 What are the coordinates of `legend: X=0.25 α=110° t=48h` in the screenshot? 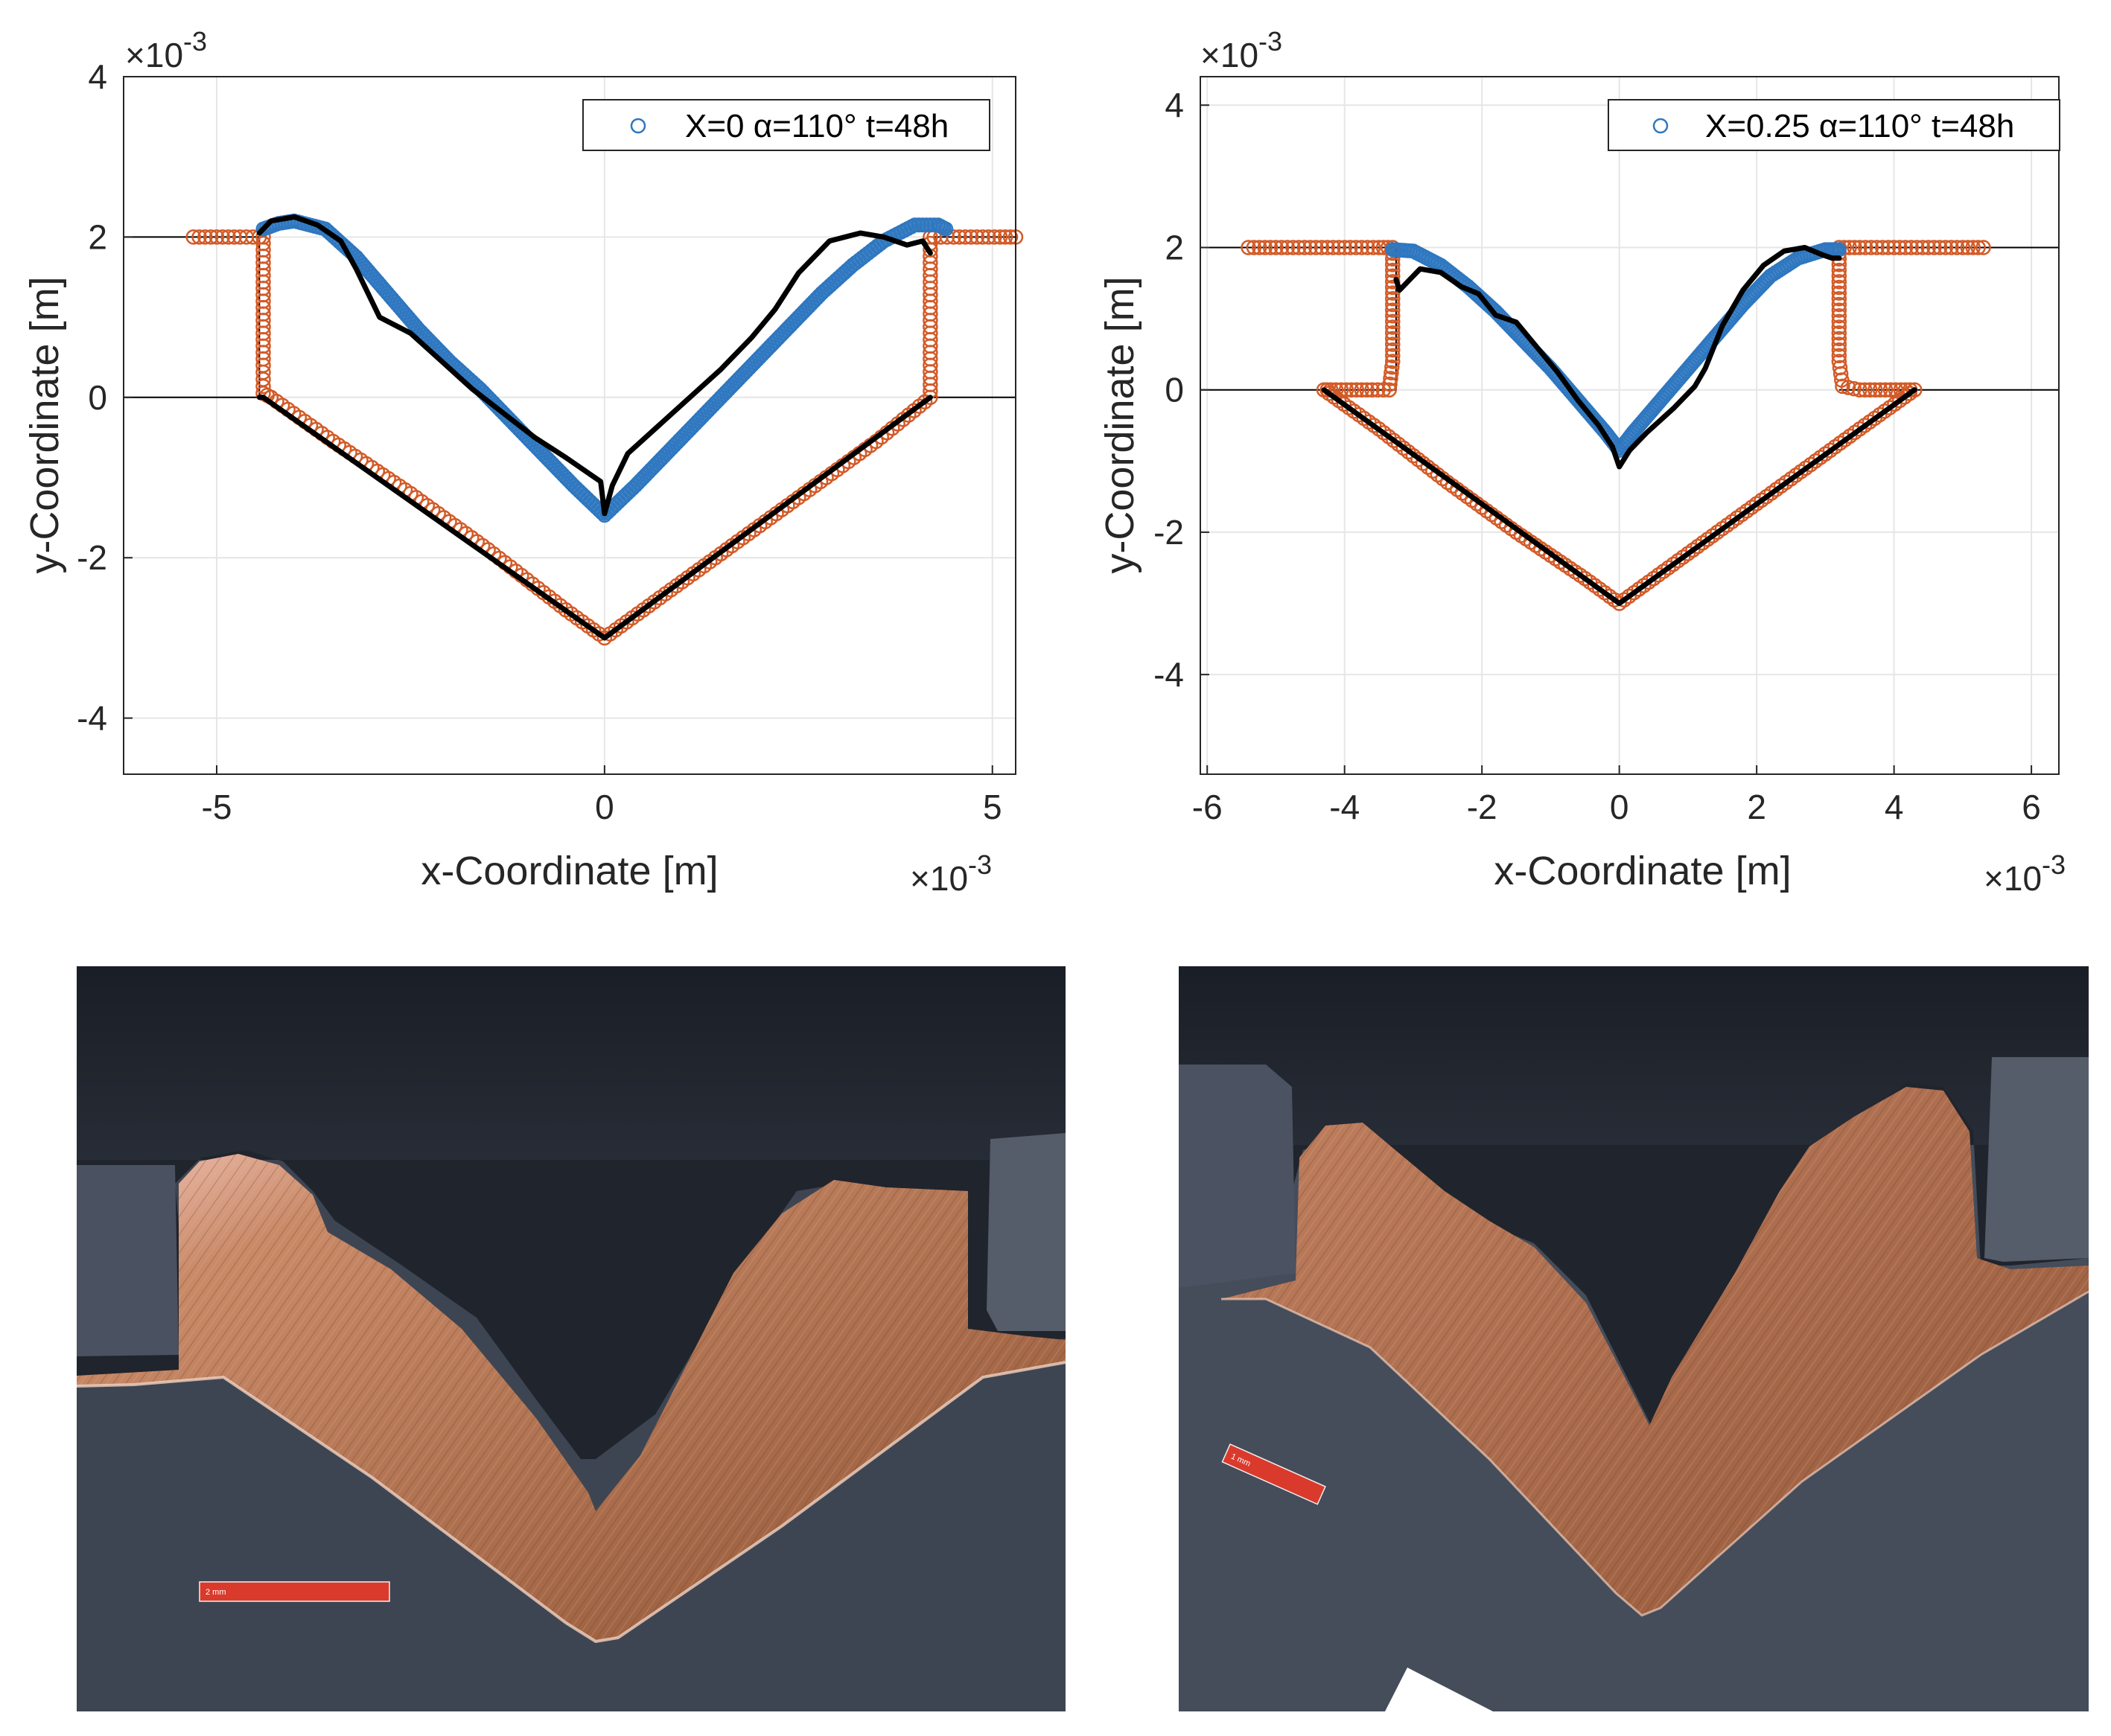 It's located at (1834, 125).